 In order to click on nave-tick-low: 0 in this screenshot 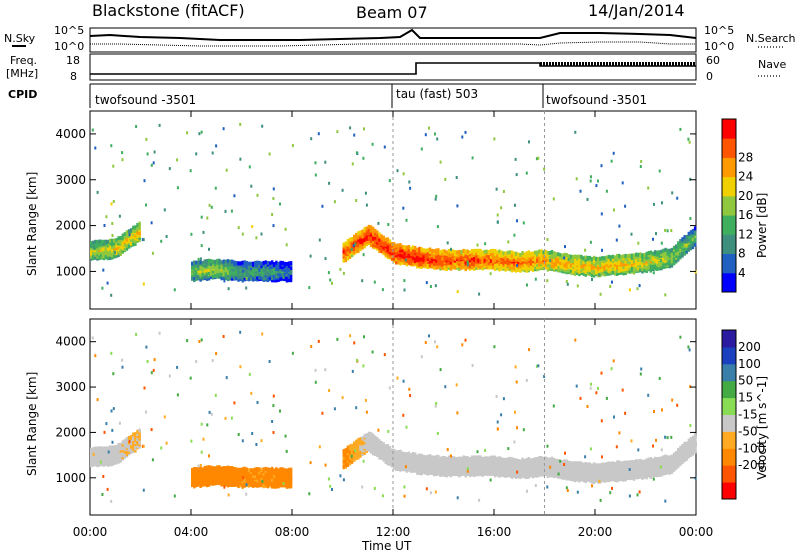, I will do `click(709, 76)`.